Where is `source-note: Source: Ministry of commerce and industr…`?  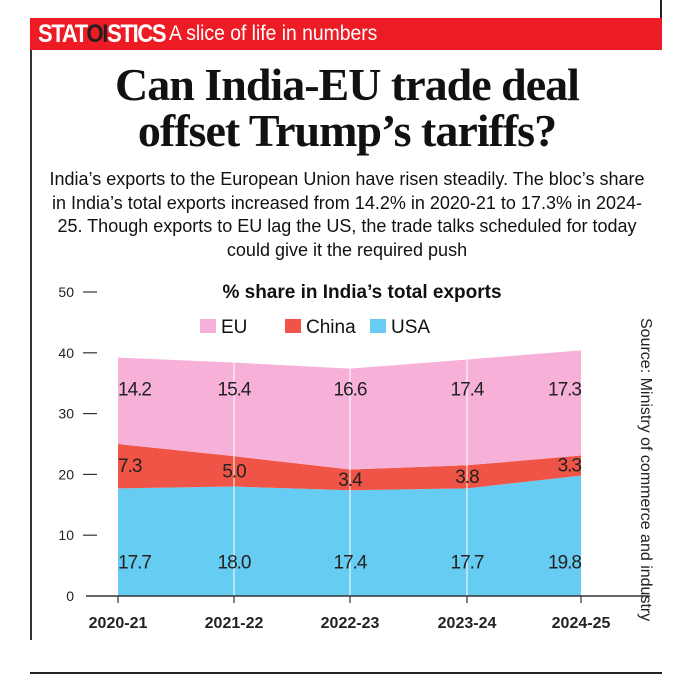 source-note: Source: Ministry of commerce and industr… is located at coordinates (645, 470).